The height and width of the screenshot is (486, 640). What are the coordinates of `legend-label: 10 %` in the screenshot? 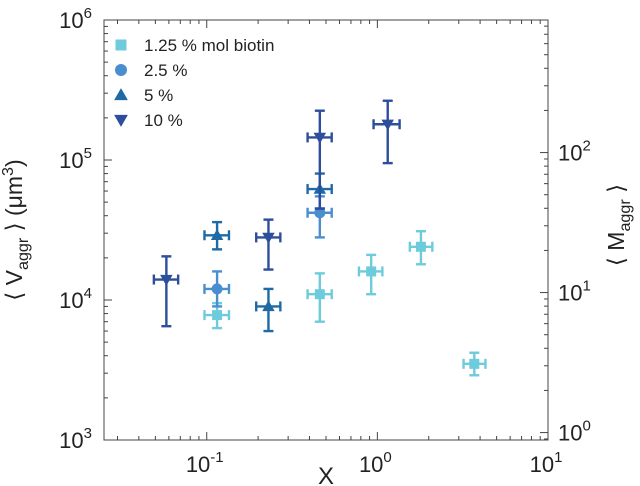 It's located at (163, 120).